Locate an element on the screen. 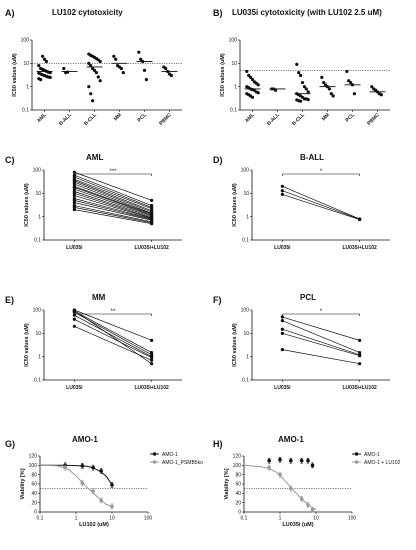  category-label: B-ALL is located at coordinates (65, 119).